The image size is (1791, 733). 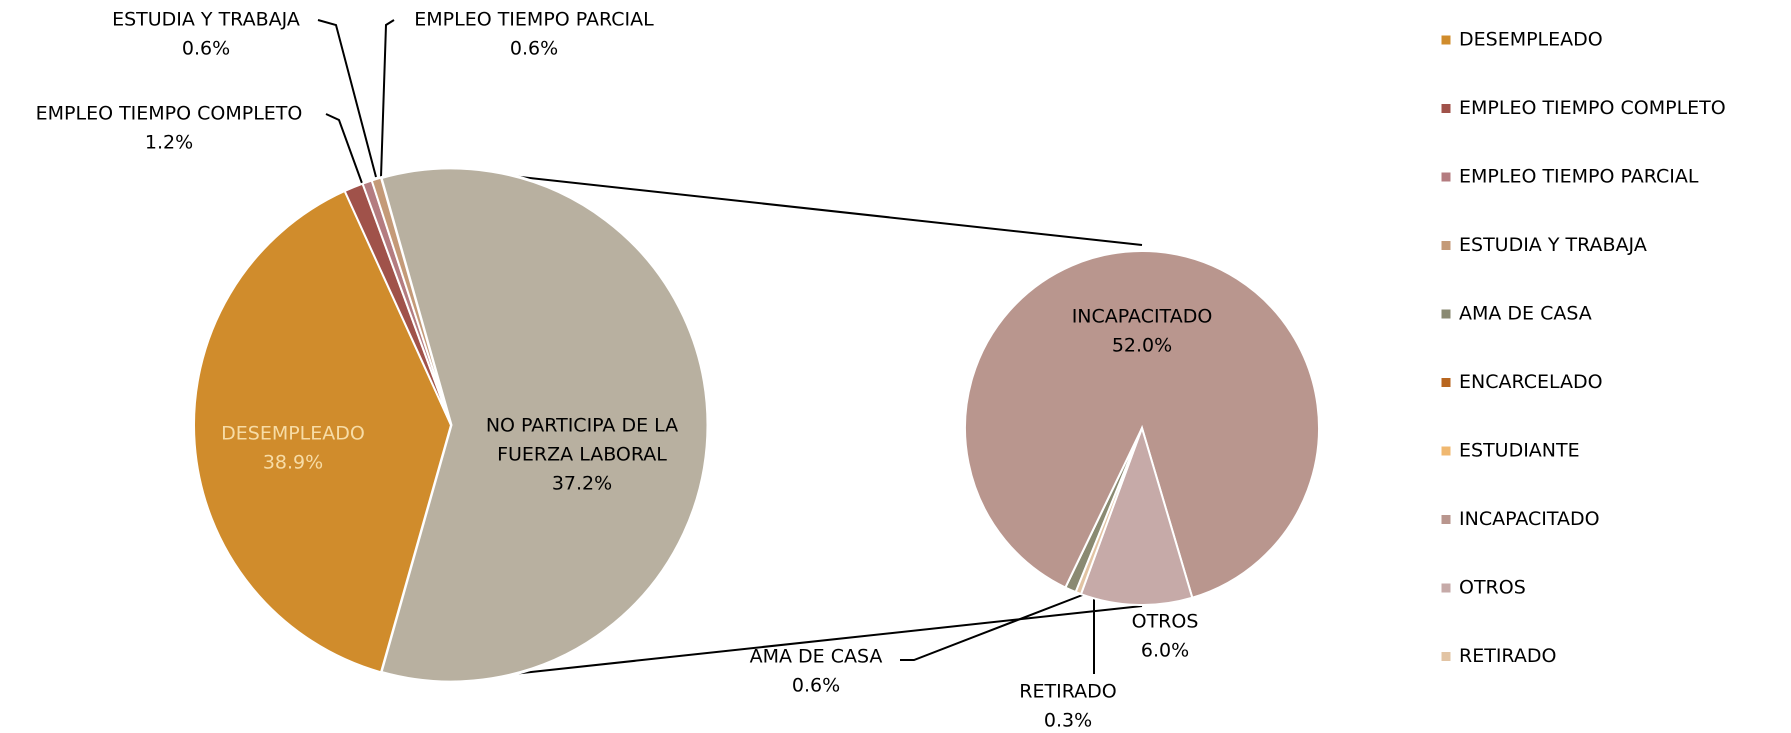 I want to click on data-label-name: ESTUDIA Y TRABAJA, so click(x=206, y=20).